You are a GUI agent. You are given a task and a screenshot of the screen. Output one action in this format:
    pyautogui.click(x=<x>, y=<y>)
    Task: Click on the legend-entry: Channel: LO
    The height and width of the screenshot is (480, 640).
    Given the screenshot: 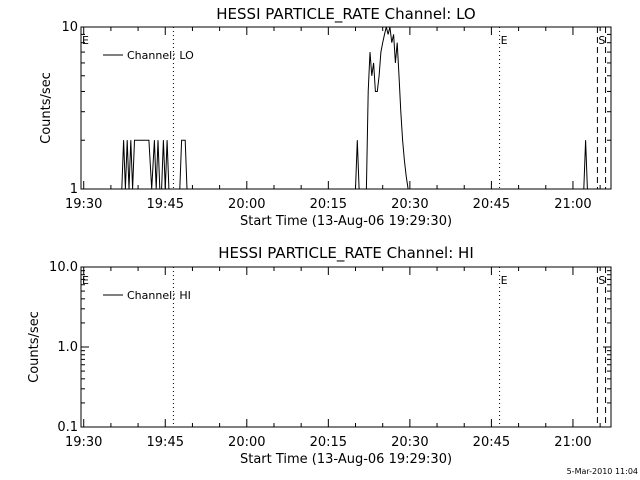 What is the action you would take?
    pyautogui.click(x=160, y=55)
    